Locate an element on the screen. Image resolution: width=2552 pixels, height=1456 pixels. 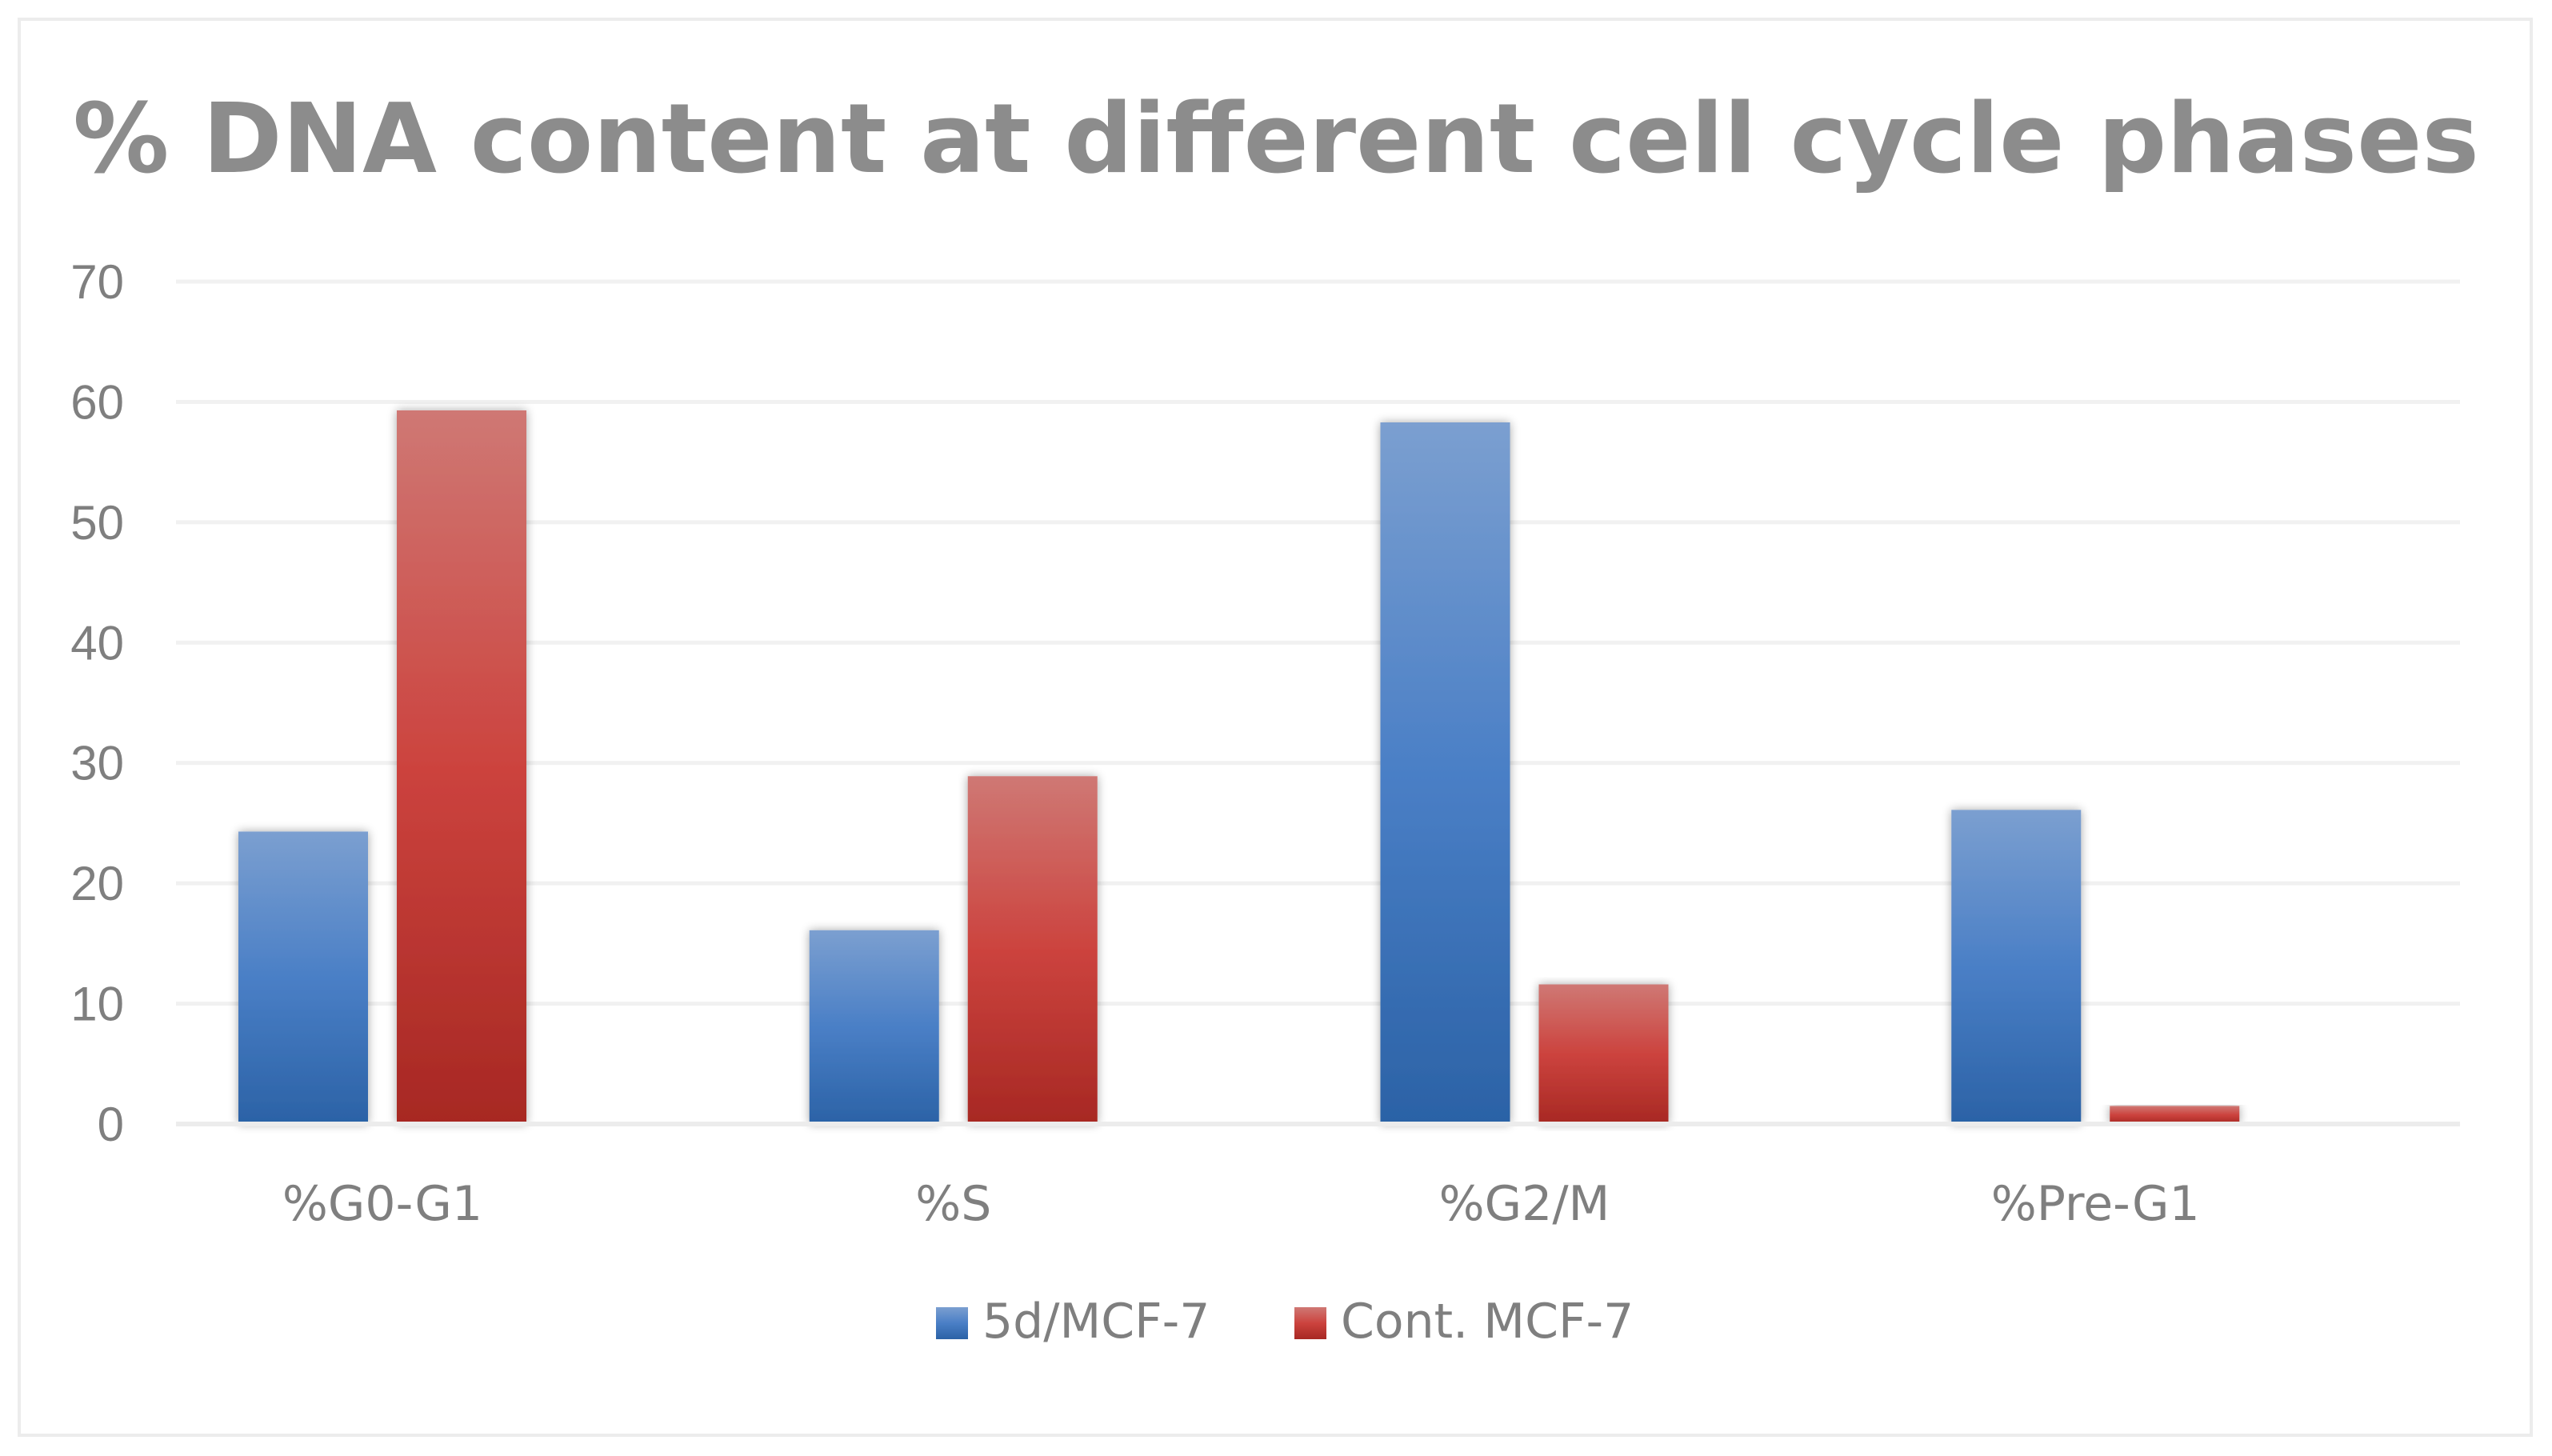
y-tick-label: 10 is located at coordinates (97, 1004).